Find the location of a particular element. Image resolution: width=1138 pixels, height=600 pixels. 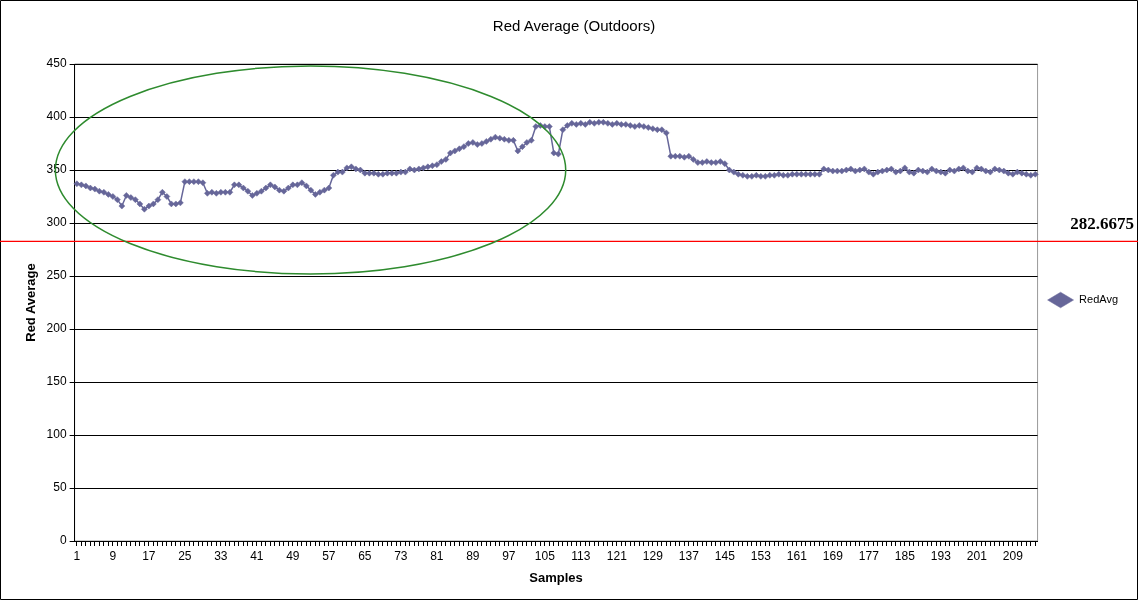

y-tick-label: 150 is located at coordinates (56, 381).